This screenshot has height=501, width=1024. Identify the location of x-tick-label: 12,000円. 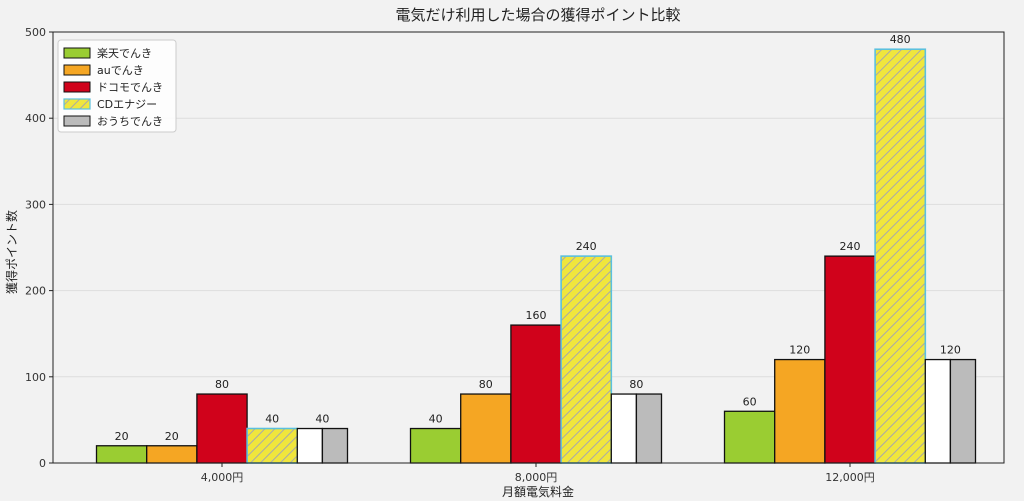
(850, 477).